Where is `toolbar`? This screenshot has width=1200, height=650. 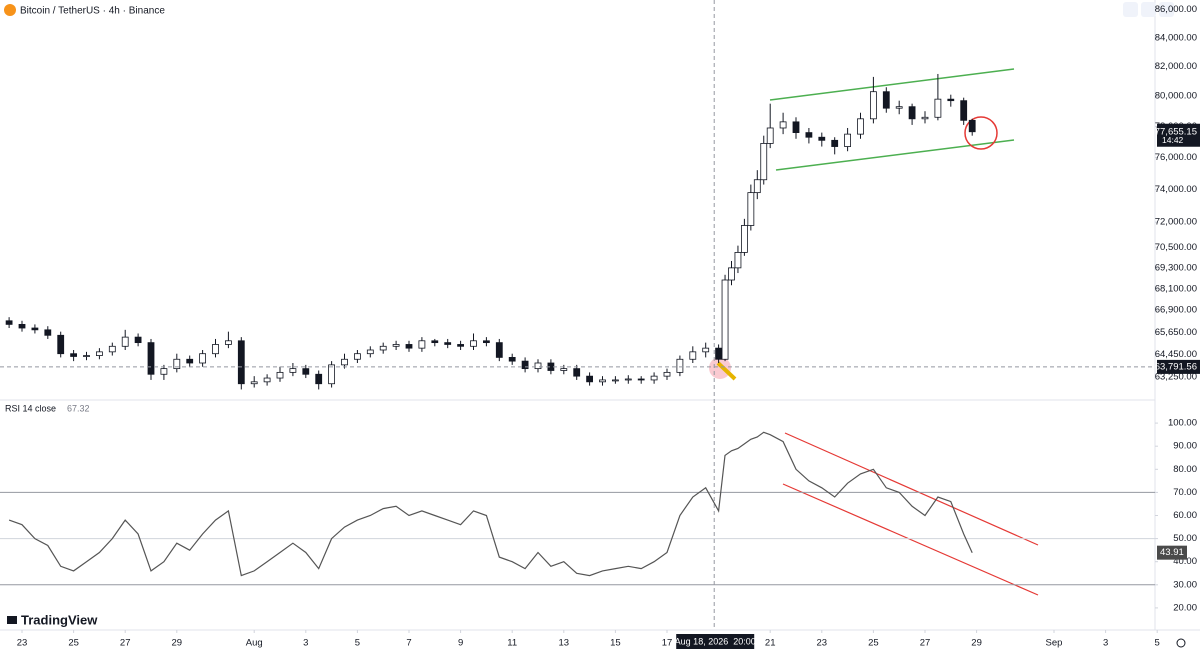
toolbar is located at coordinates (1148, 9).